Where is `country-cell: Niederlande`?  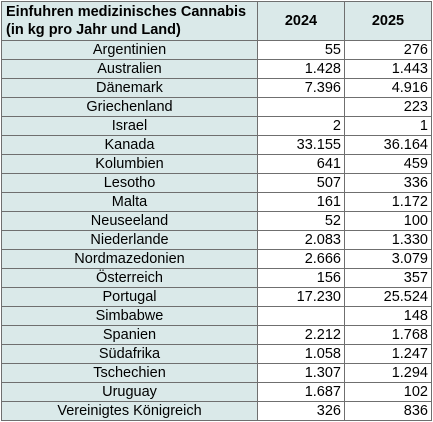 country-cell: Niederlande is located at coordinates (129, 240).